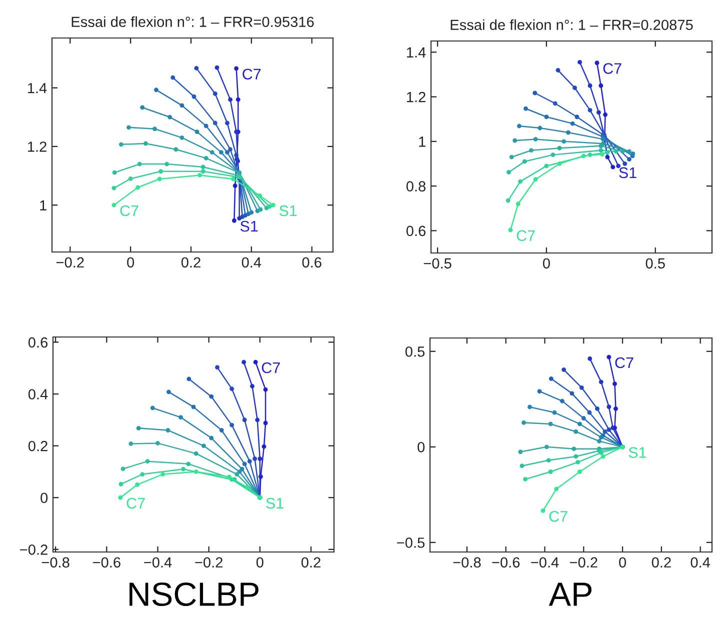 The image size is (721, 617). Describe the element at coordinates (416, 186) in the screenshot. I see `y-tick-label: 0.8` at that location.